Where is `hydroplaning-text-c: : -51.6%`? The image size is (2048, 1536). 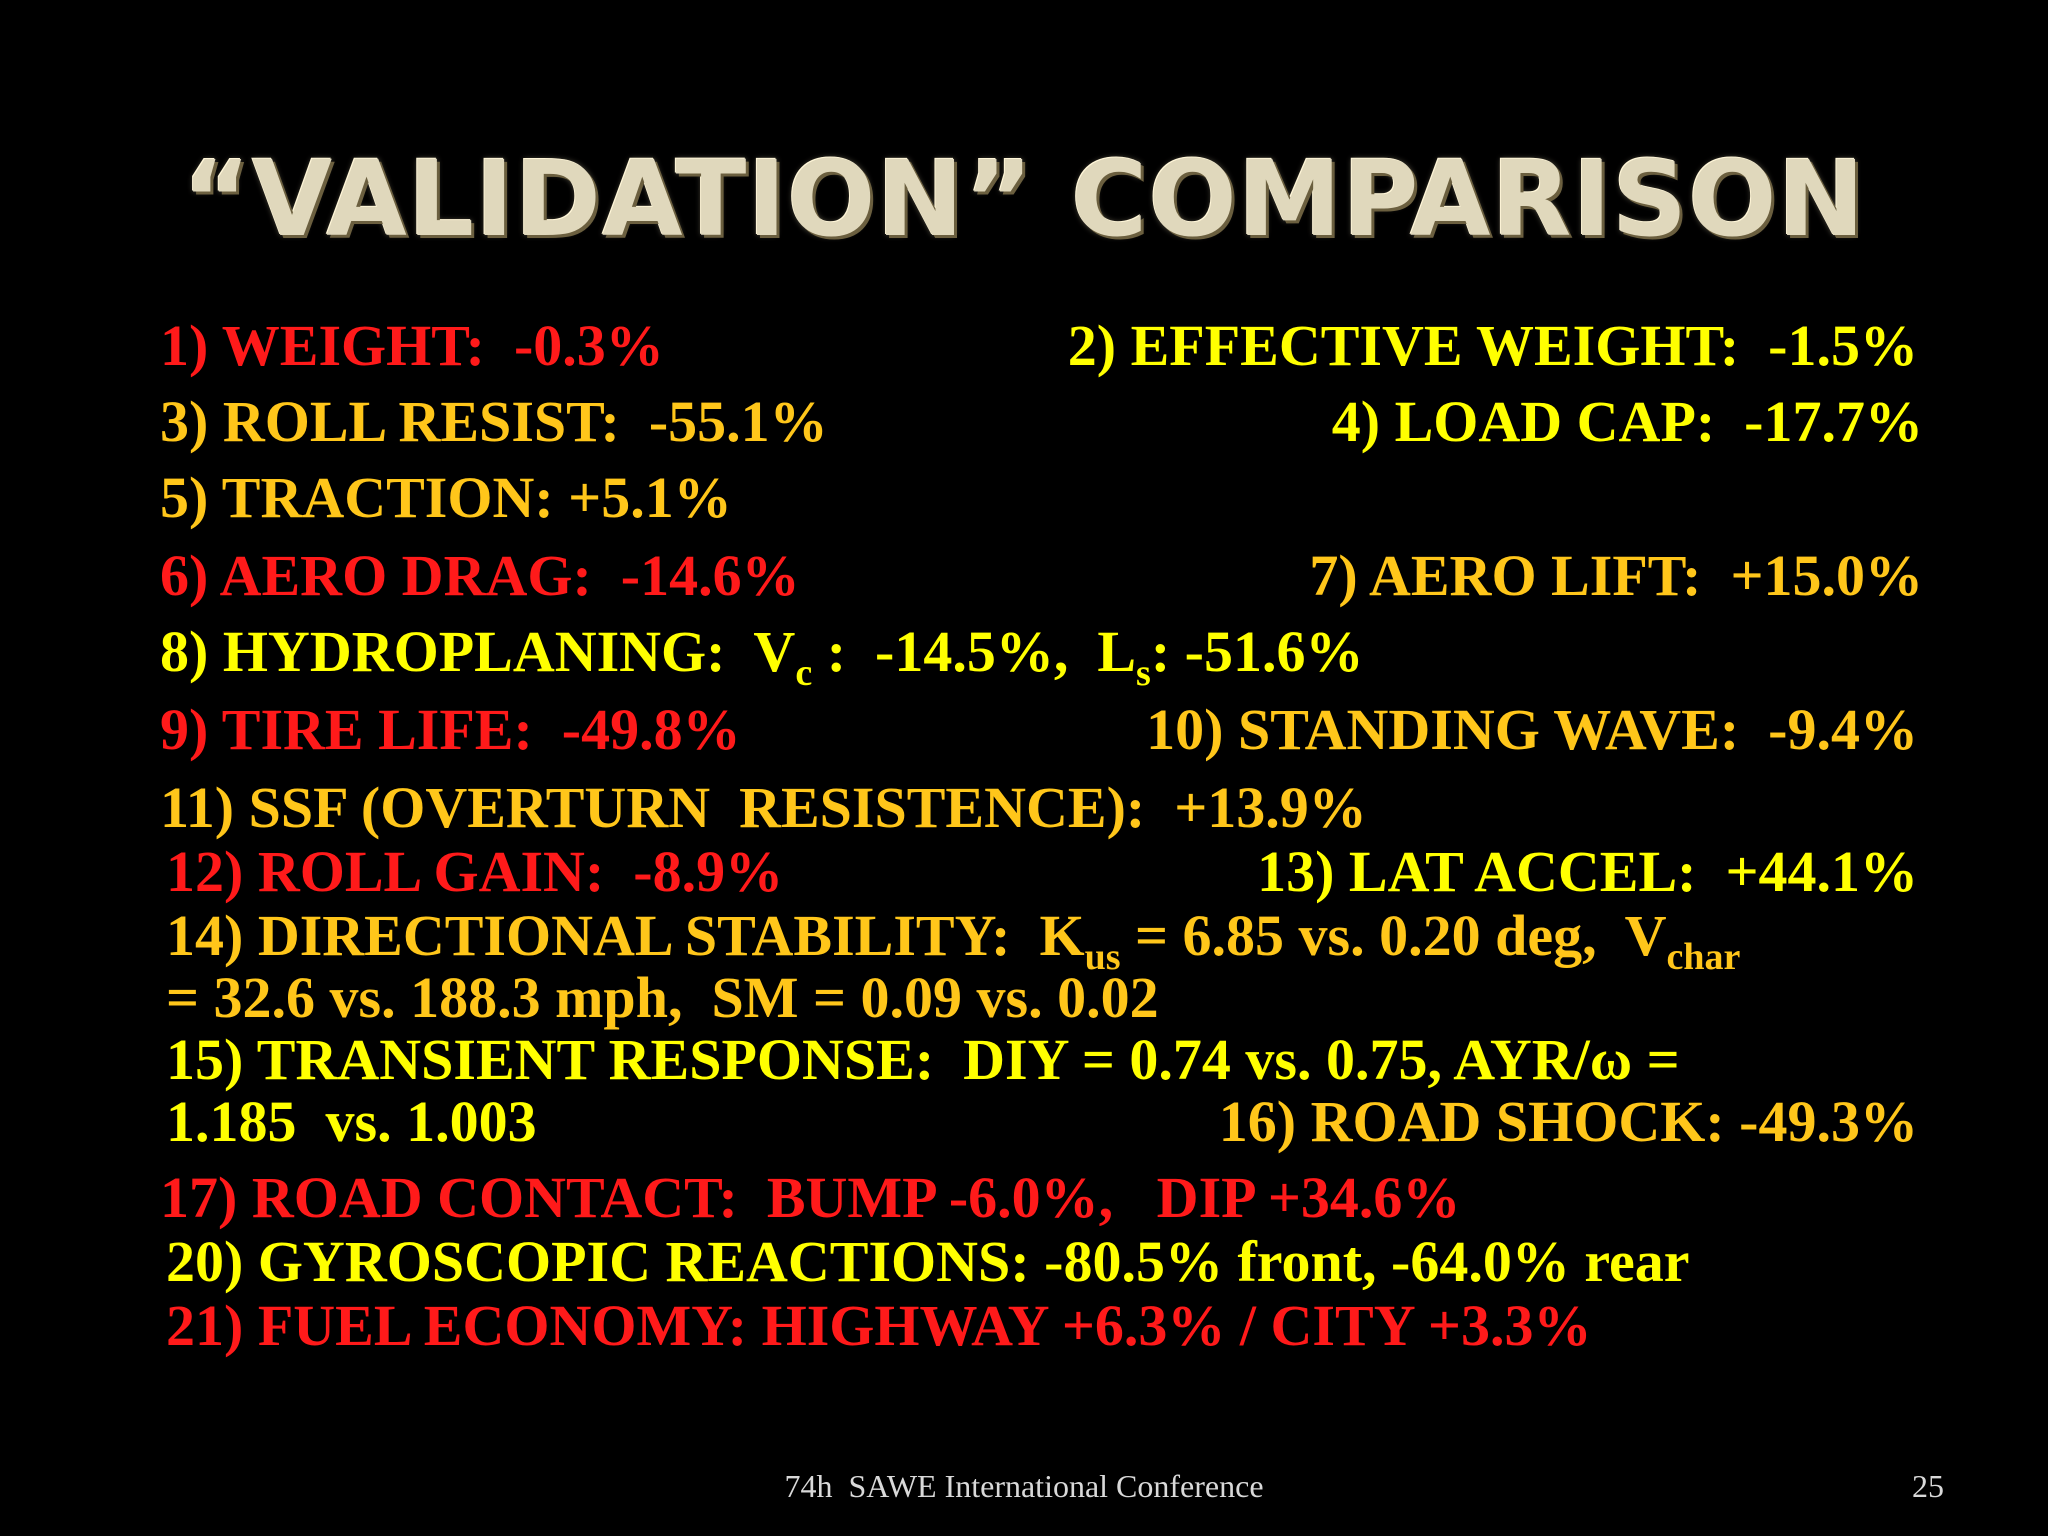
hydroplaning-text-c: : -51.6% is located at coordinates (1257, 651).